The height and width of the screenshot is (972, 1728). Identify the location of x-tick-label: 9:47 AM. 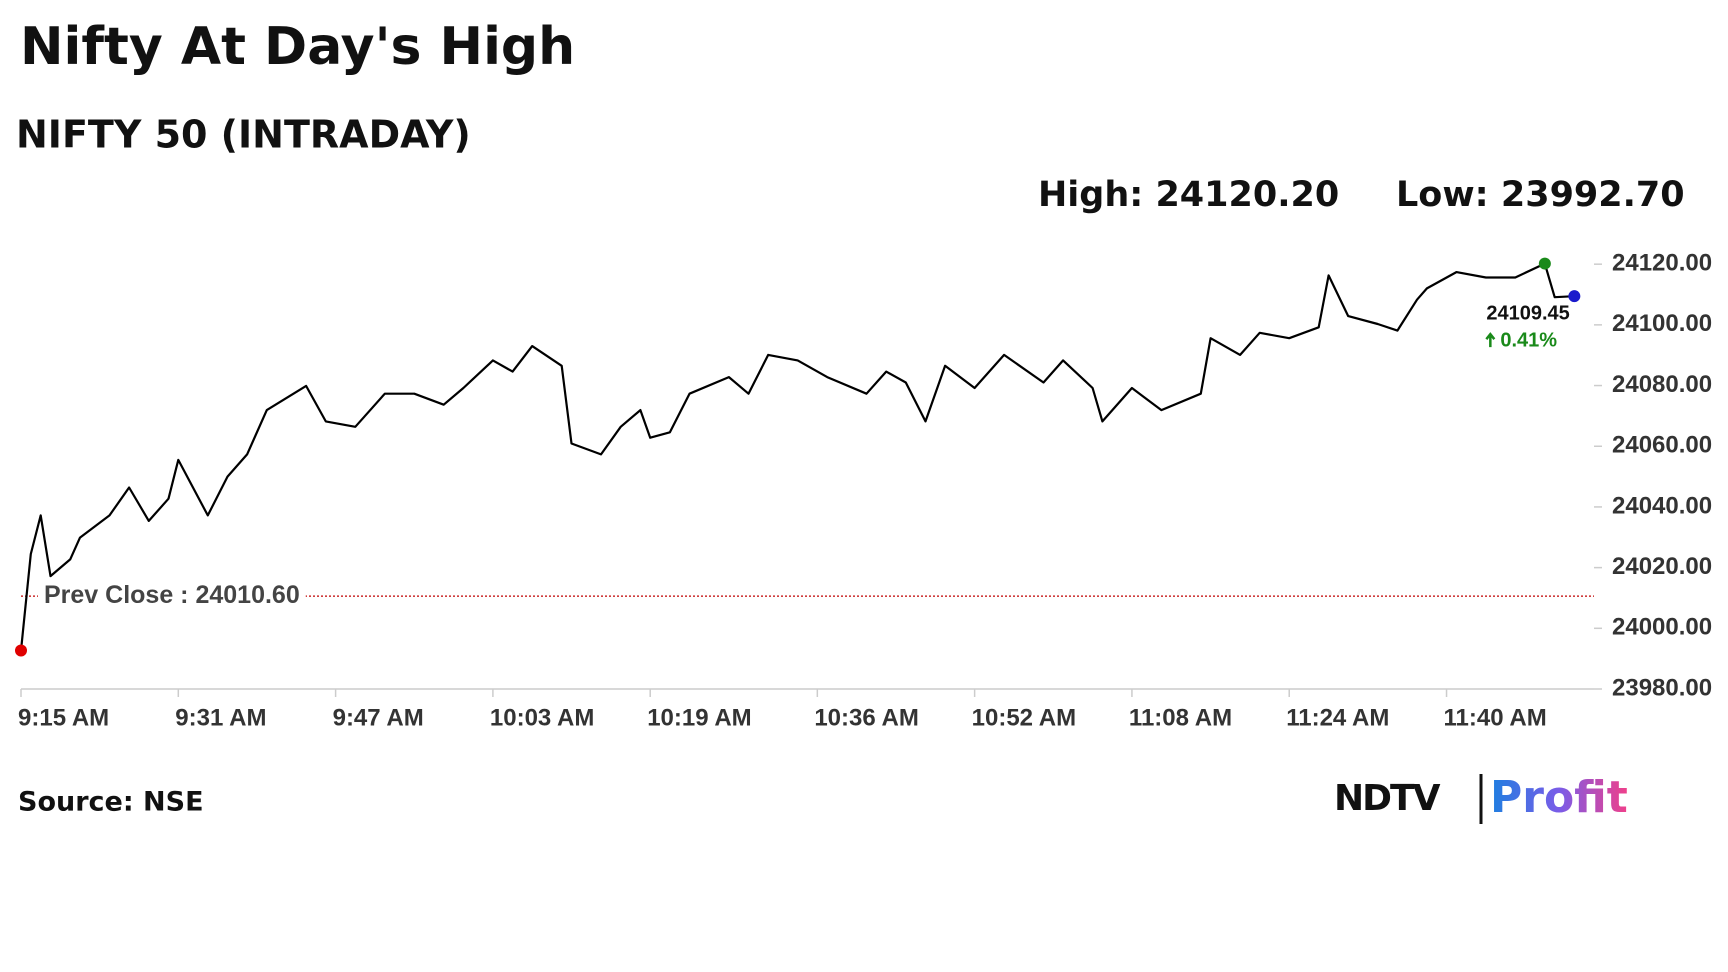
(378, 717).